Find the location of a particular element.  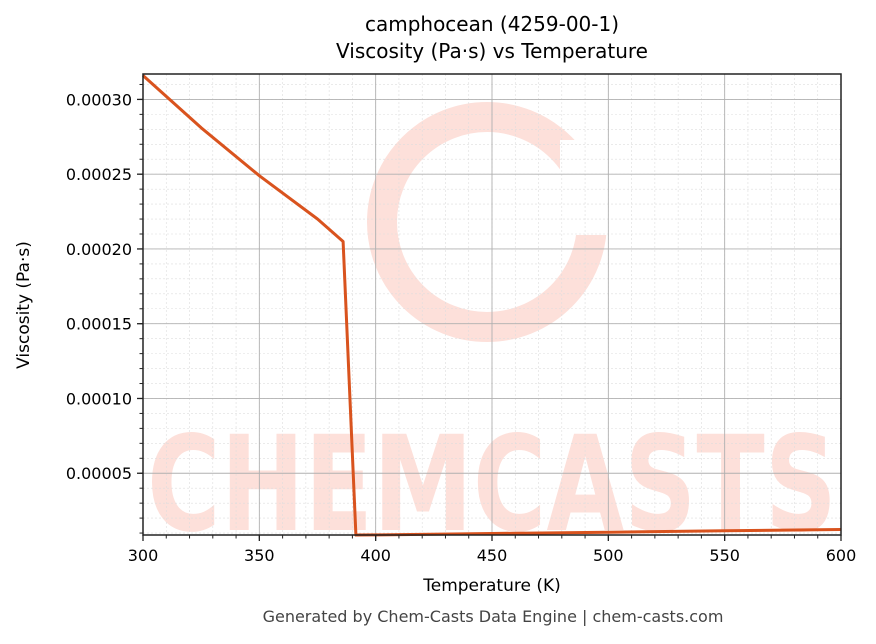

svg-text: 550 is located at coordinates (724, 555).